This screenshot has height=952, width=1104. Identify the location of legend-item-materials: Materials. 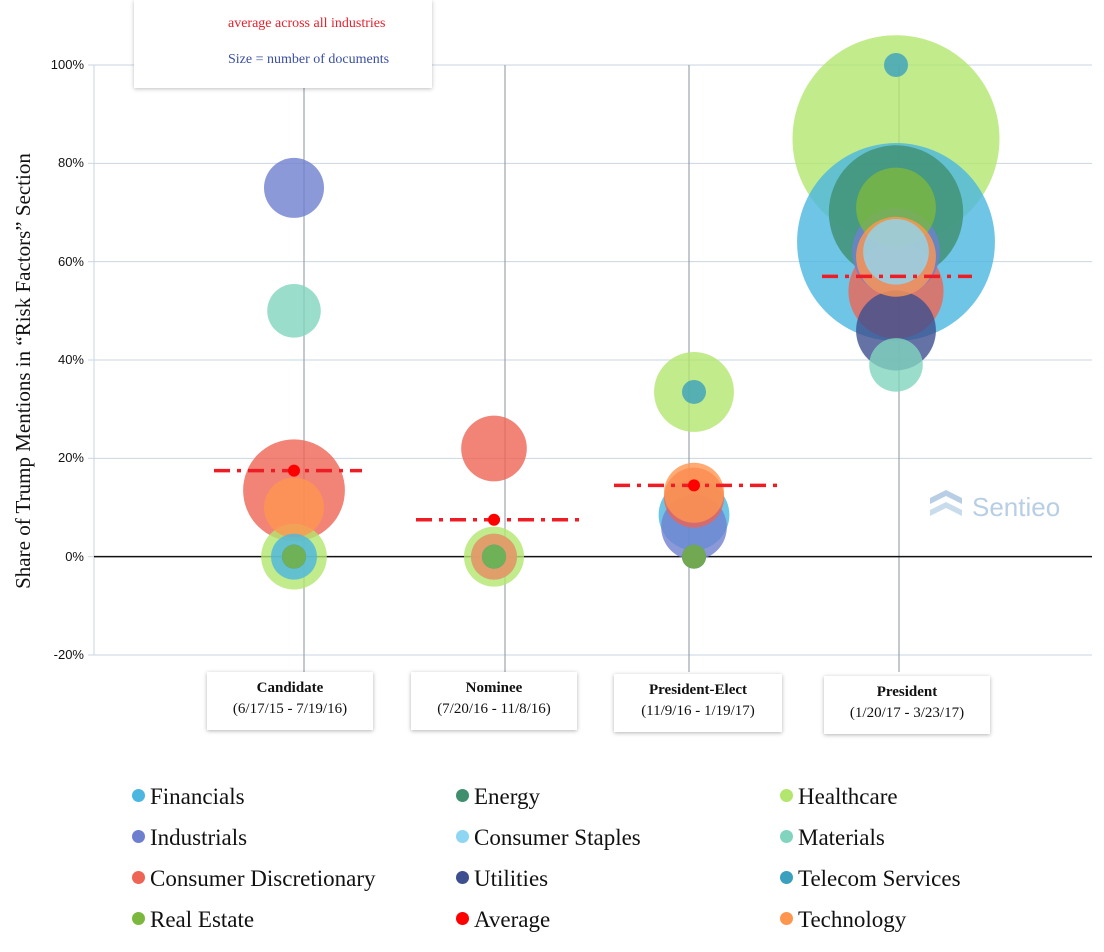
(832, 838).